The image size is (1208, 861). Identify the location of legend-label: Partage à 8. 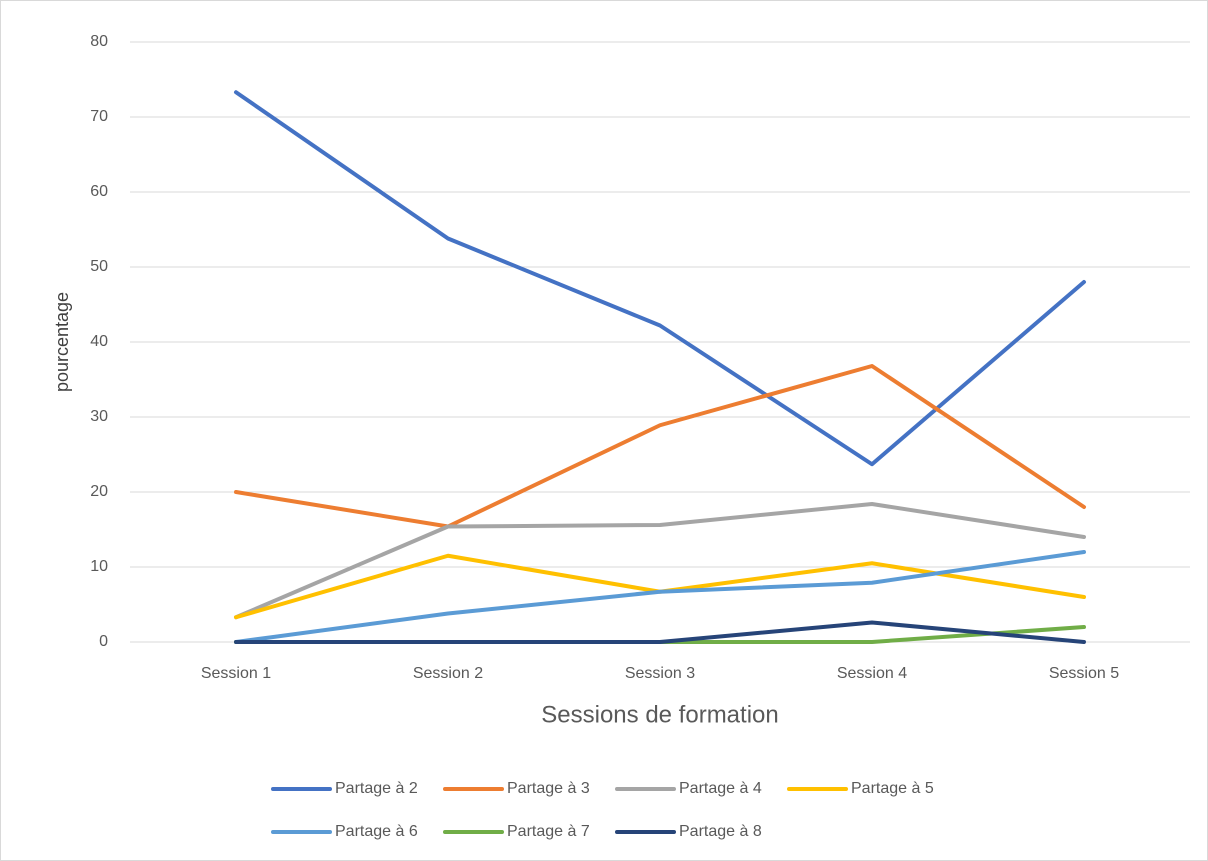
(720, 831).